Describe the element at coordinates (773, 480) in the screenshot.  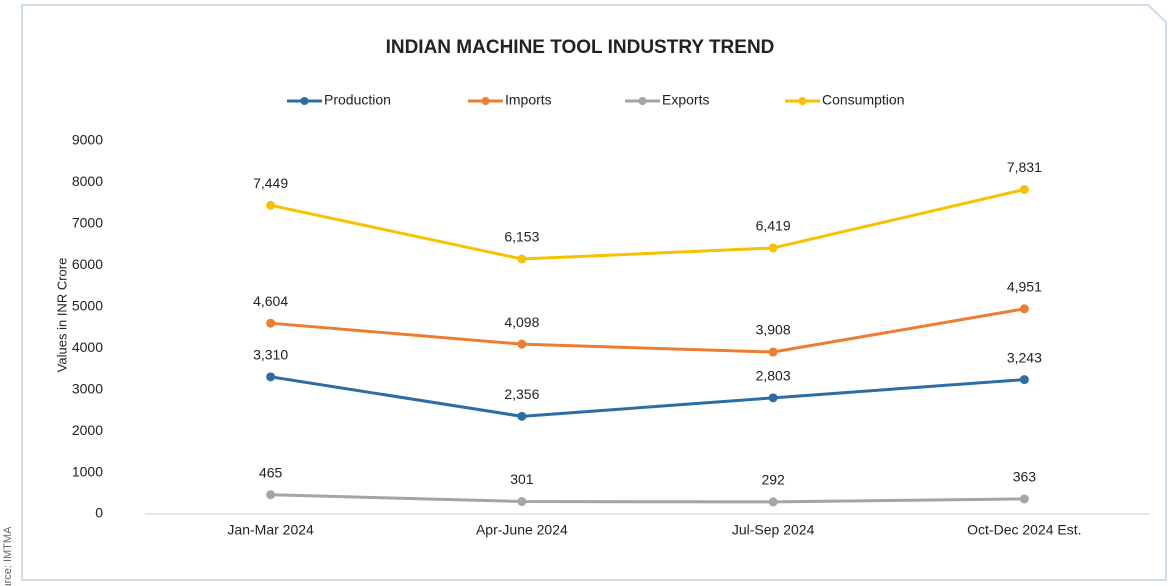
I see `data-label: 292` at that location.